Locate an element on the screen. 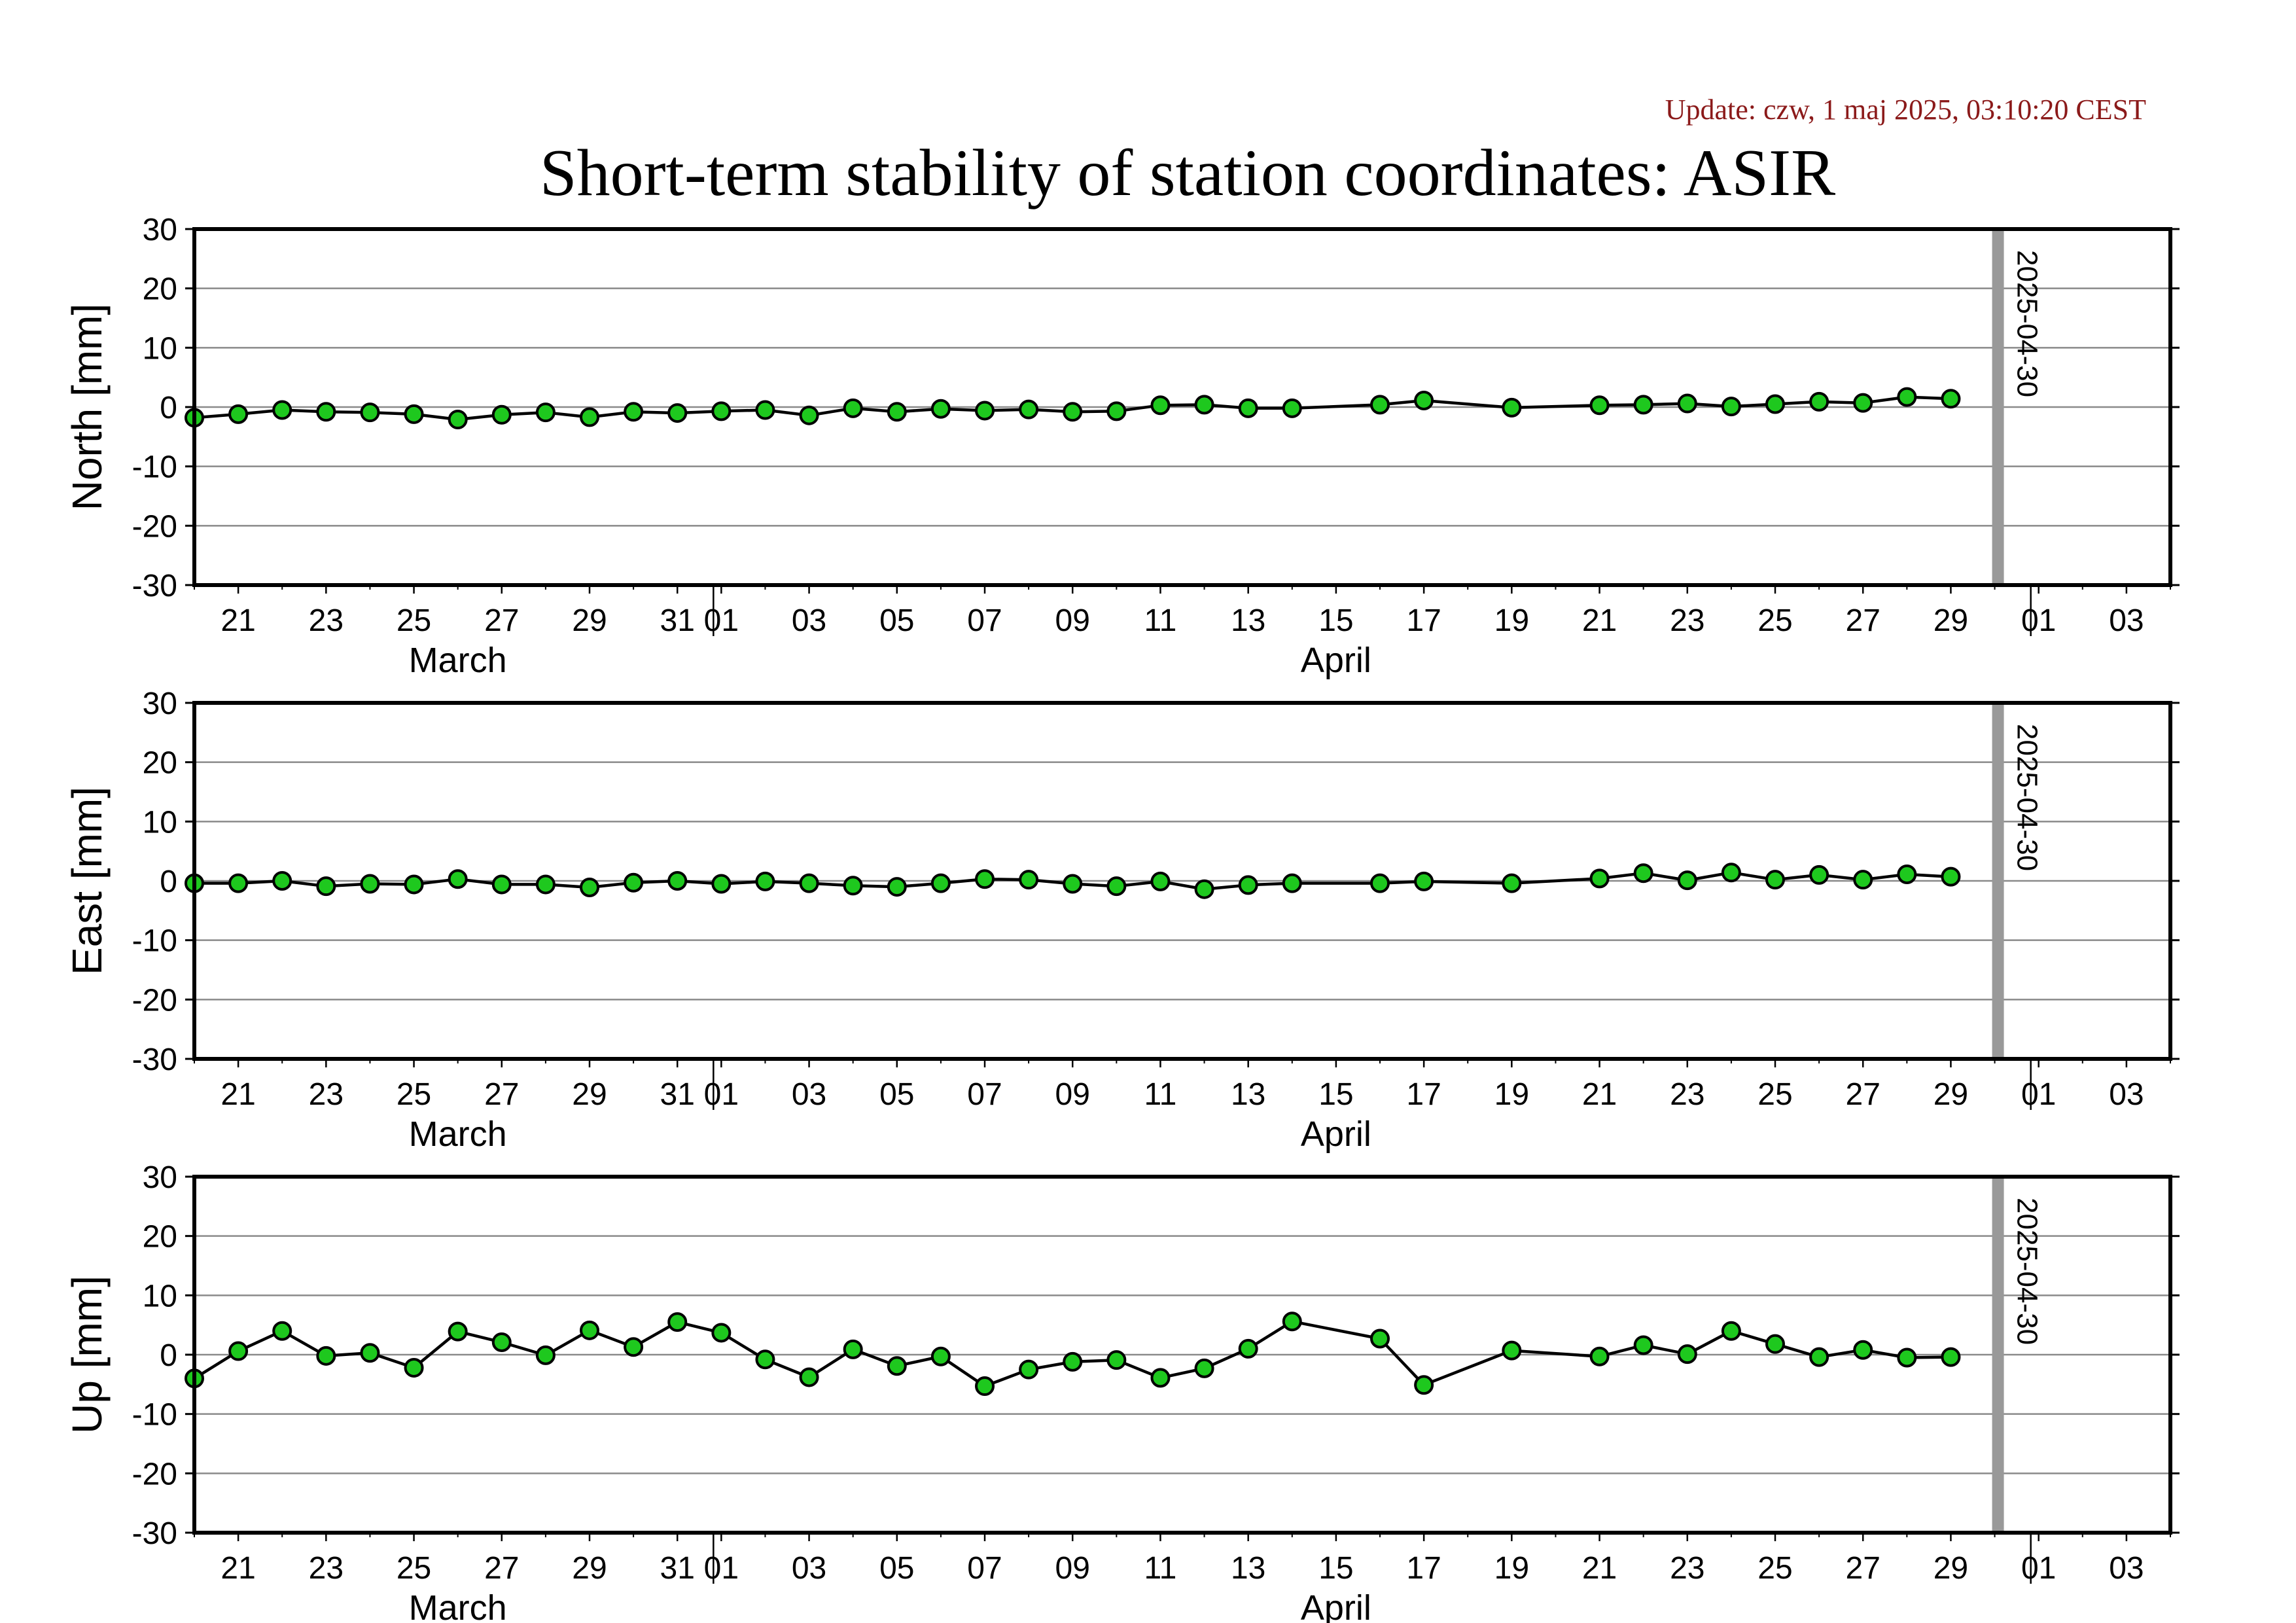  y-tick-label: -30 is located at coordinates (154, 1533).